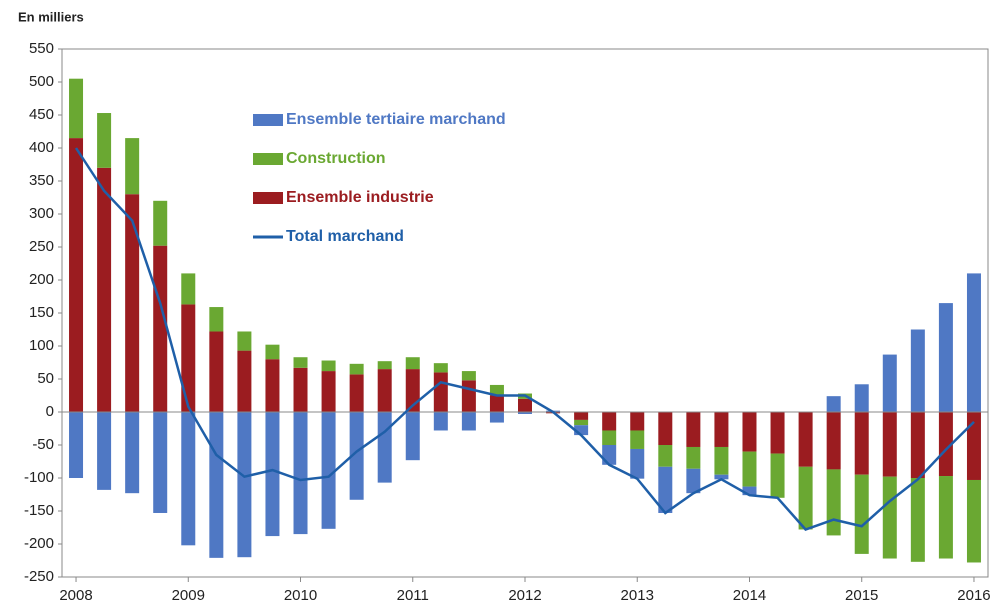 This screenshot has width=1000, height=613. What do you see at coordinates (41, 48) in the screenshot?
I see `y-tick-label: 550` at bounding box center [41, 48].